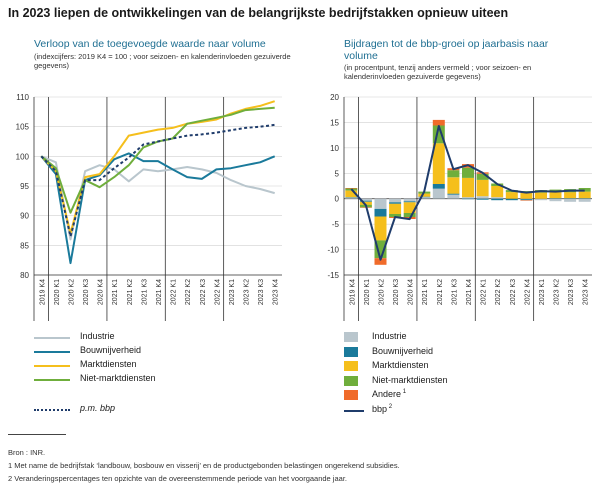 The height and width of the screenshot is (489, 602). I want to click on right-y-tick-label: -5, so click(336, 224).